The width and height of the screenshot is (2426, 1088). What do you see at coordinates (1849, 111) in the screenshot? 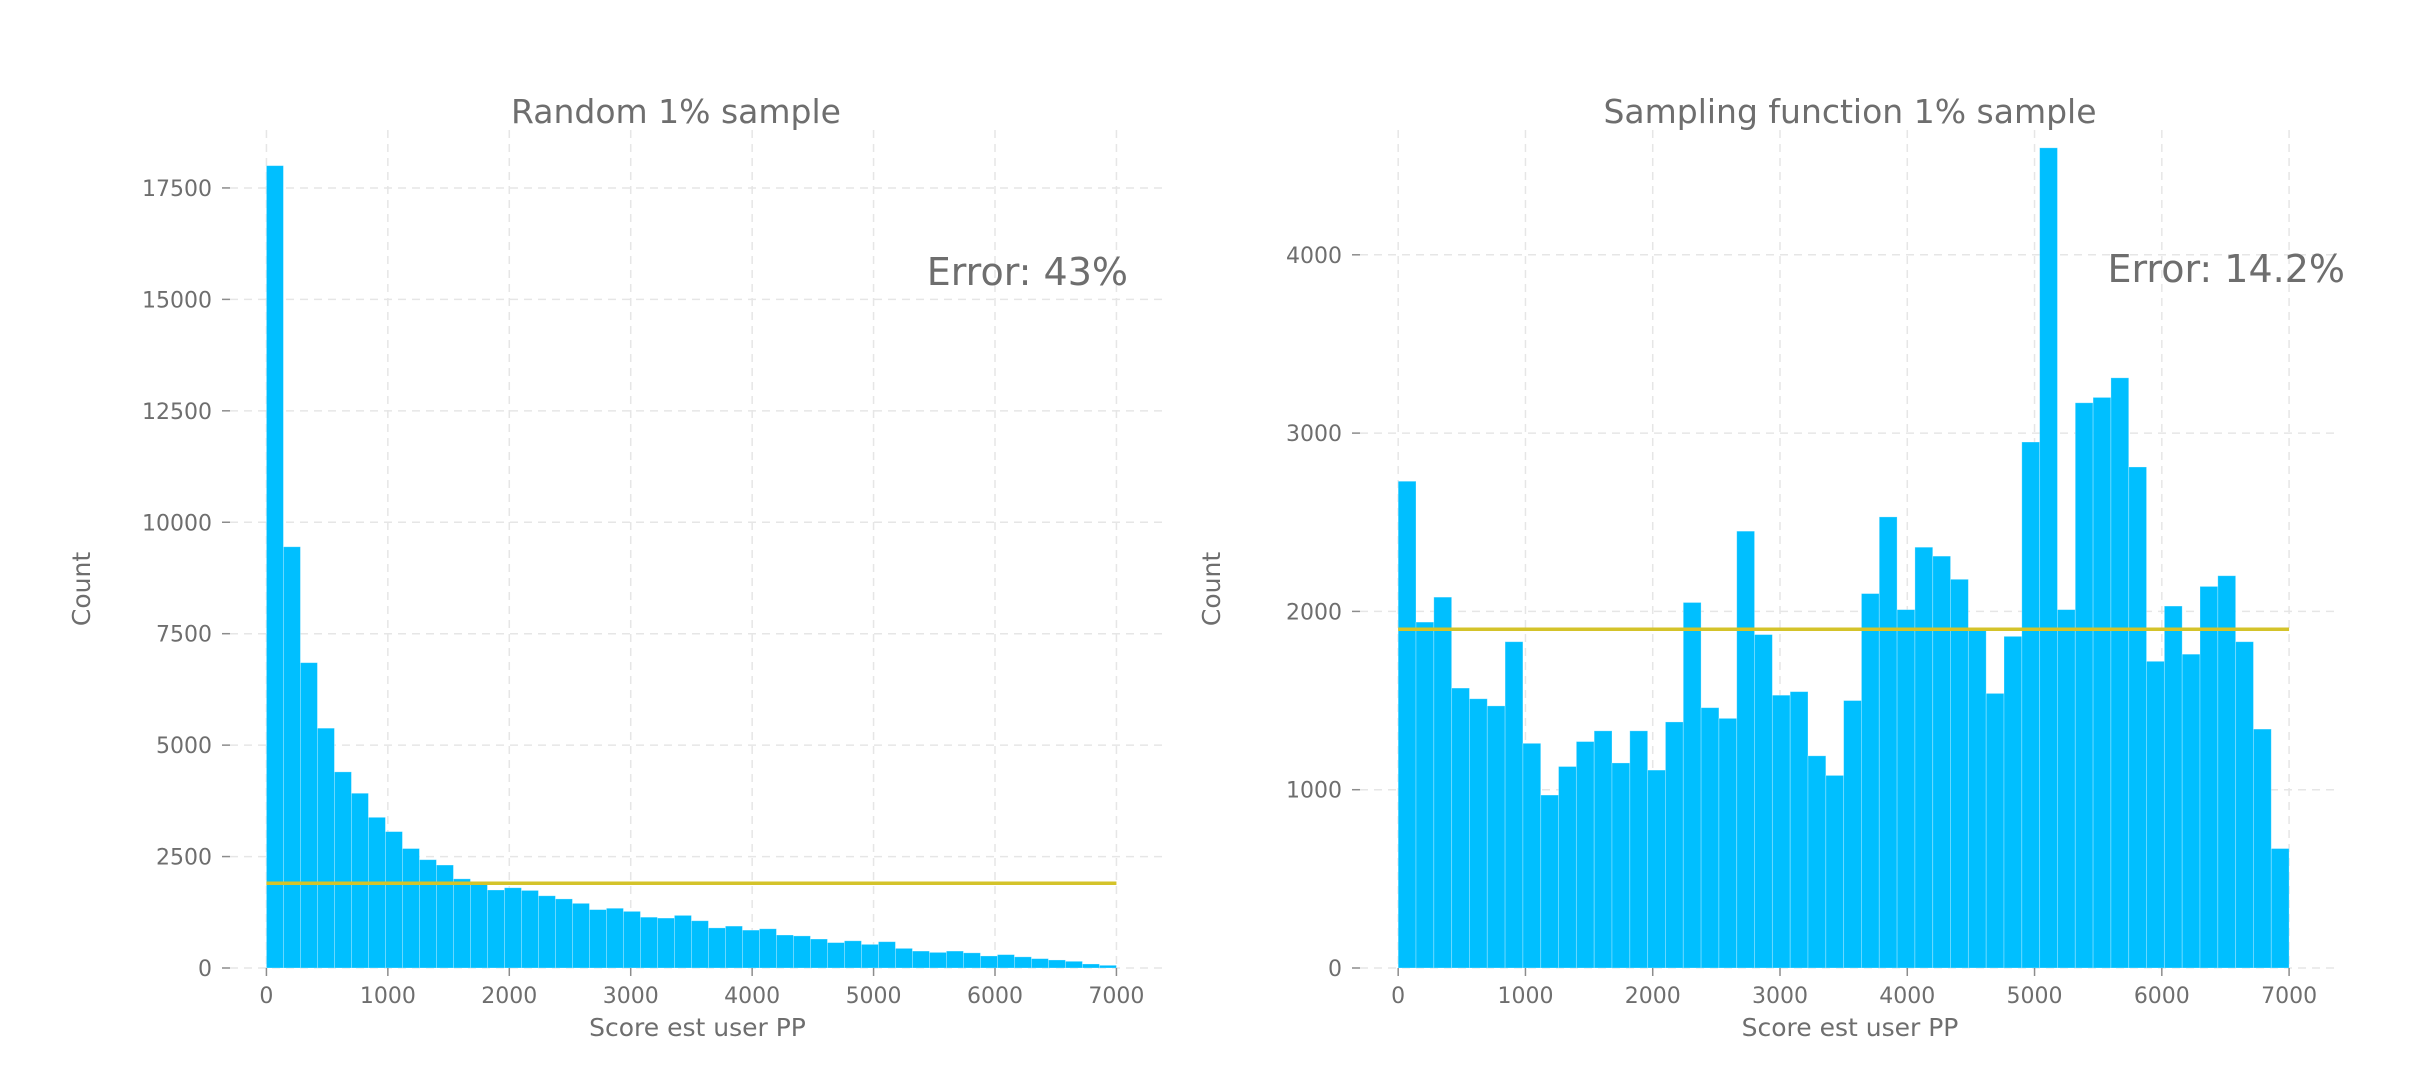
I see `chart-title: Sampling function 1% sample` at bounding box center [1849, 111].